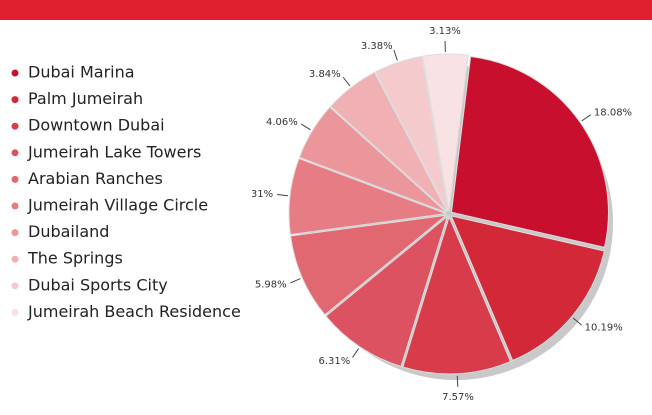  What do you see at coordinates (68, 231) in the screenshot?
I see `legend-label: Dubailand` at bounding box center [68, 231].